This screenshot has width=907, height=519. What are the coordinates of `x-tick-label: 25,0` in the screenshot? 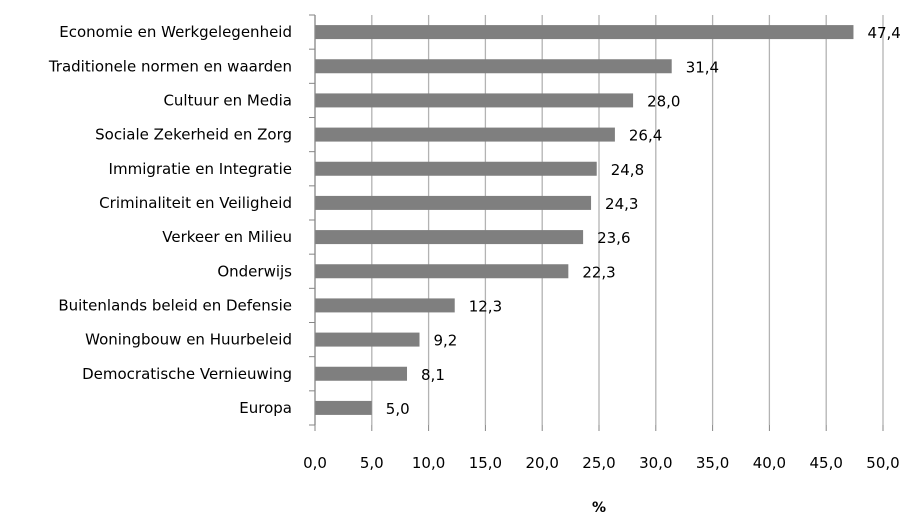 It's located at (598, 463).